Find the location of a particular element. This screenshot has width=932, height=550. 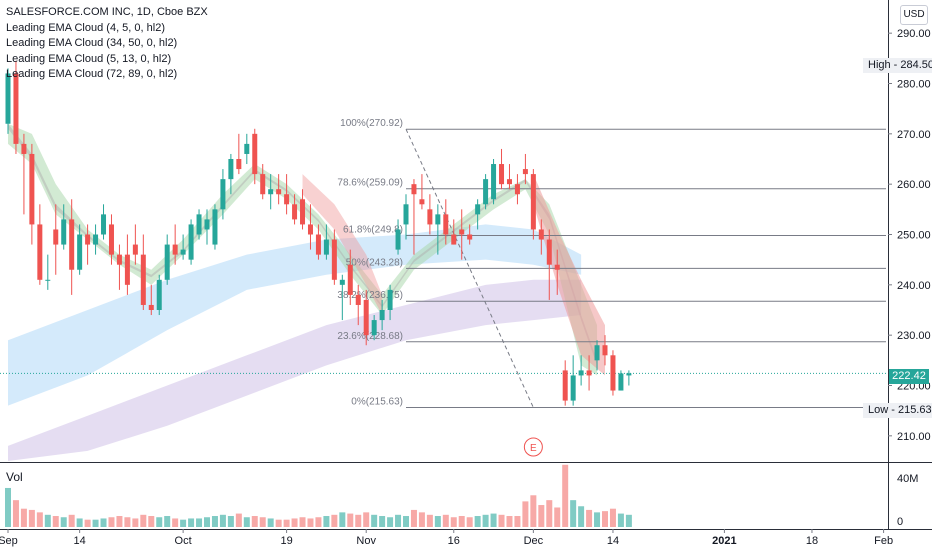

volume-pane-label: Vol is located at coordinates (14, 477).